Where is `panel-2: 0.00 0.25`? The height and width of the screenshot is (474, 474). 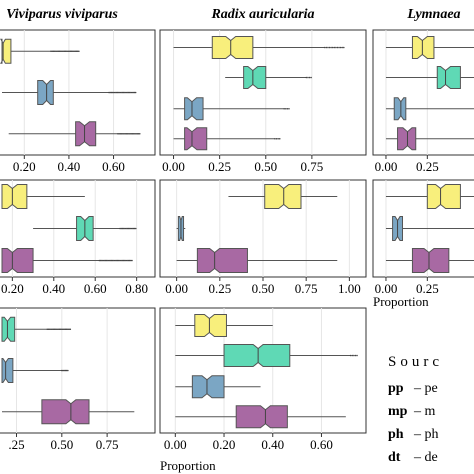
panel-2: 0.00 0.25 is located at coordinates (423, 101).